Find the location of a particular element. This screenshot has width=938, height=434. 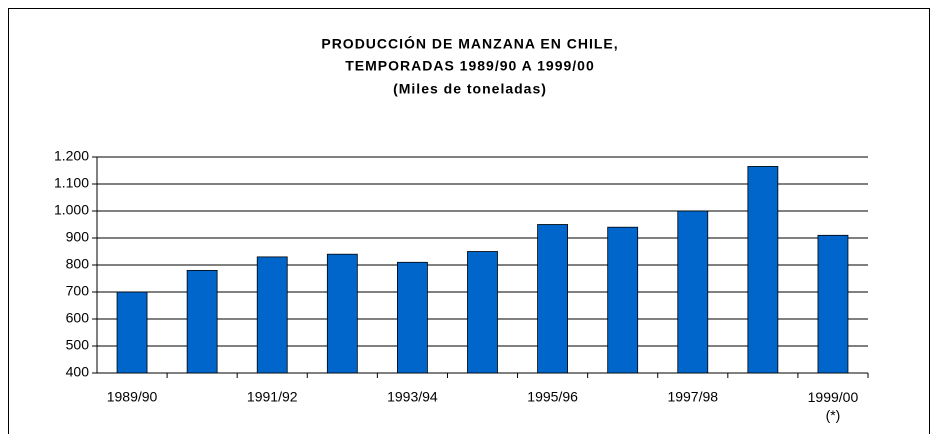

y-tick-label: 500 is located at coordinates (78, 345).